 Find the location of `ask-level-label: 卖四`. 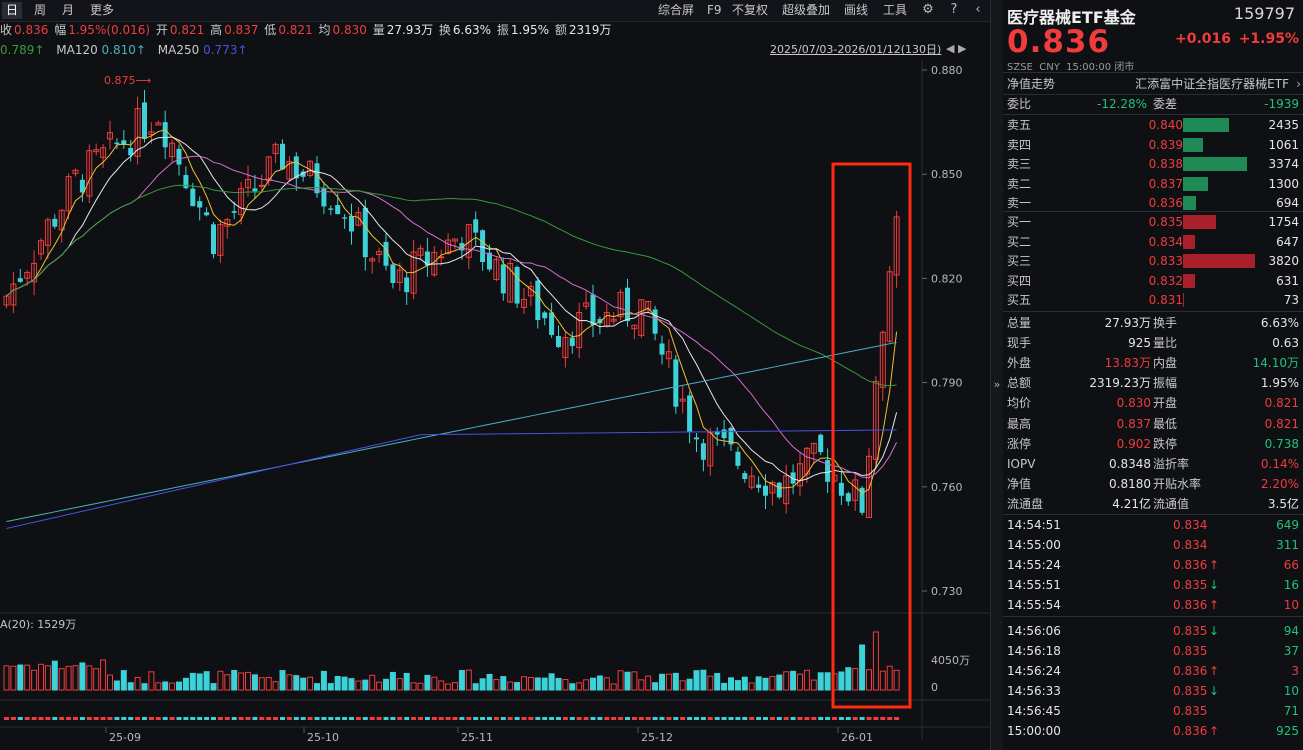

ask-level-label: 卖四 is located at coordinates (1019, 144).